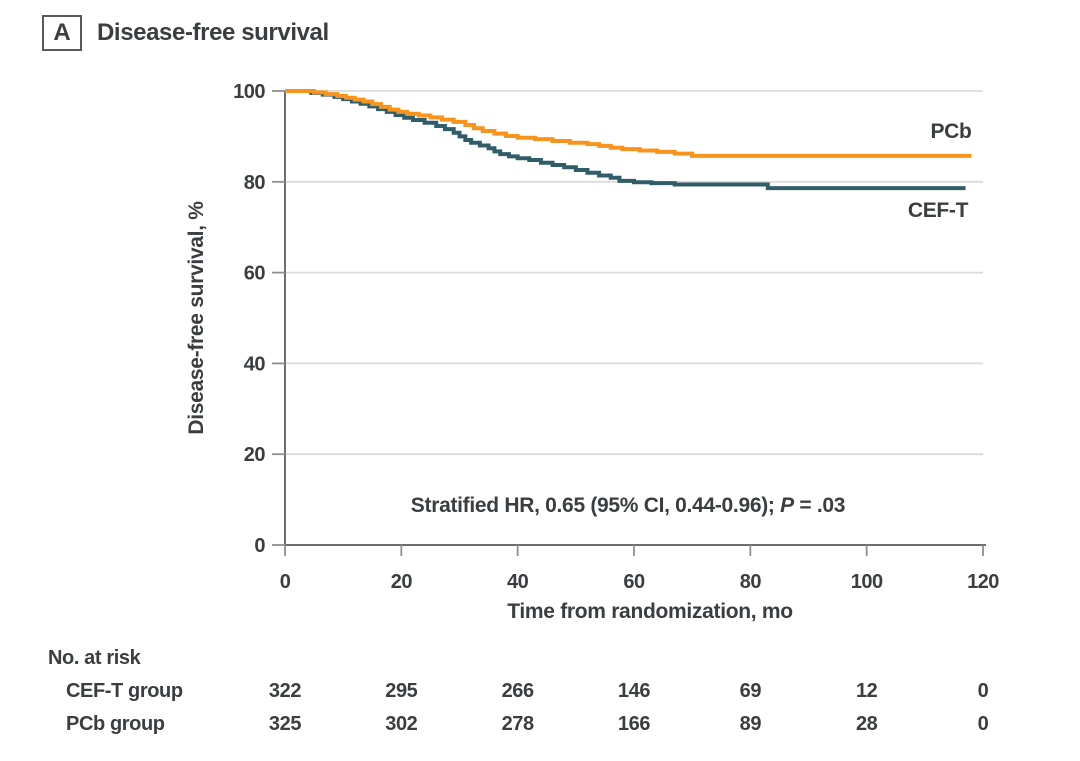 This screenshot has width=1080, height=761. Describe the element at coordinates (983, 582) in the screenshot. I see `x-tick-label: 120` at that location.